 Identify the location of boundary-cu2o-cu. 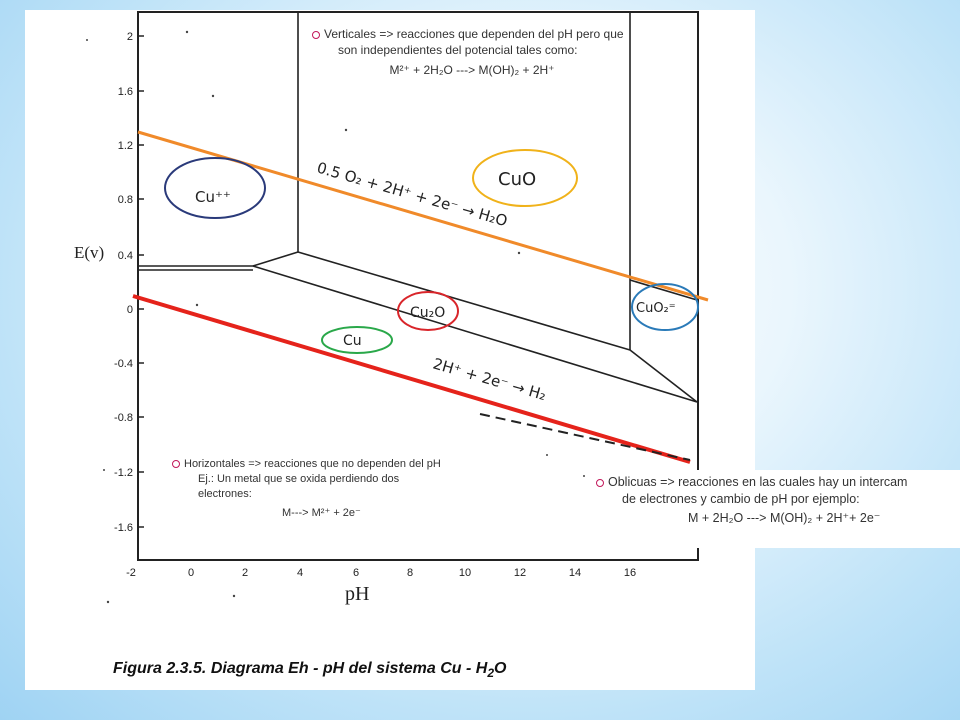
(475, 334).